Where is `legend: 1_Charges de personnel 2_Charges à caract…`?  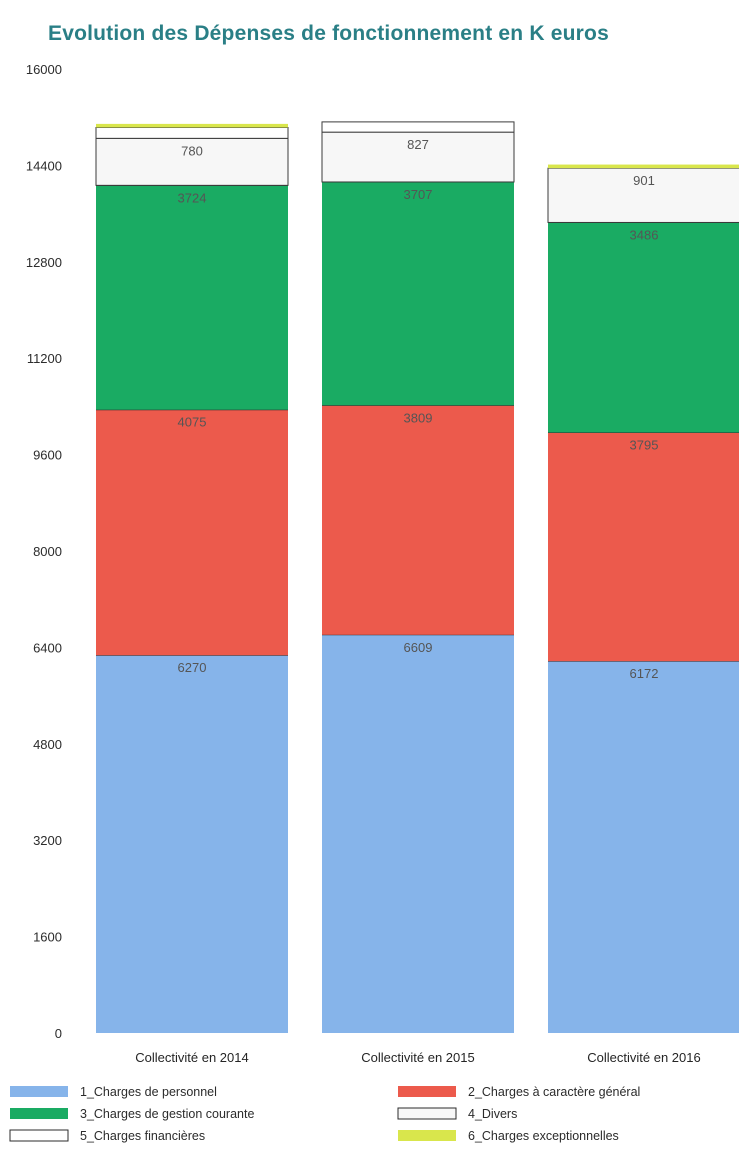 legend: 1_Charges de personnel 2_Charges à caract… is located at coordinates (324, 1114).